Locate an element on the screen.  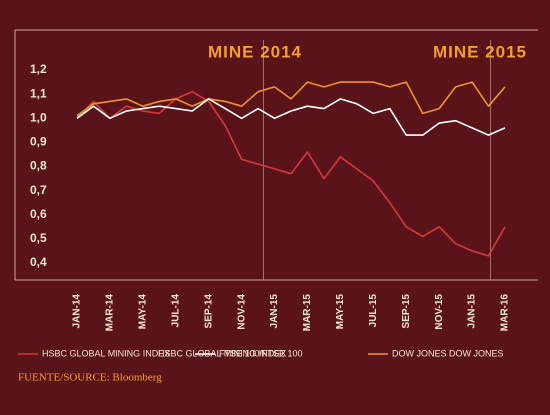
y-tick-label: 1,2 is located at coordinates (38, 69).